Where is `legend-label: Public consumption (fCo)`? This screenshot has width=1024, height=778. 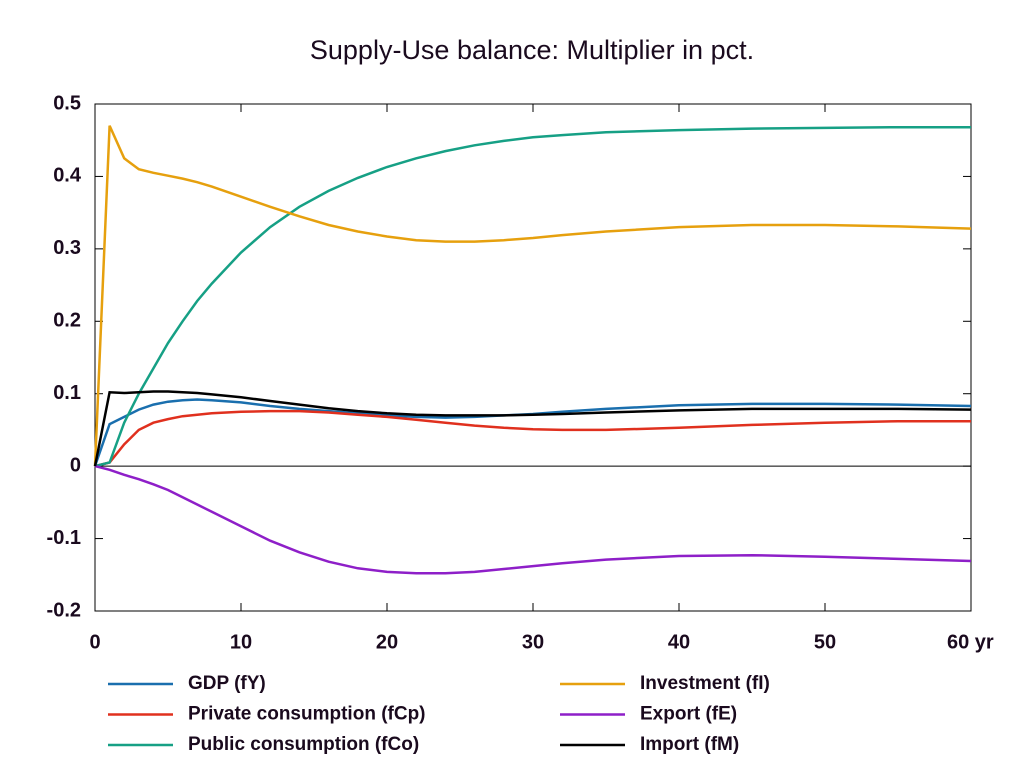 legend-label: Public consumption (fCo) is located at coordinates (303, 744).